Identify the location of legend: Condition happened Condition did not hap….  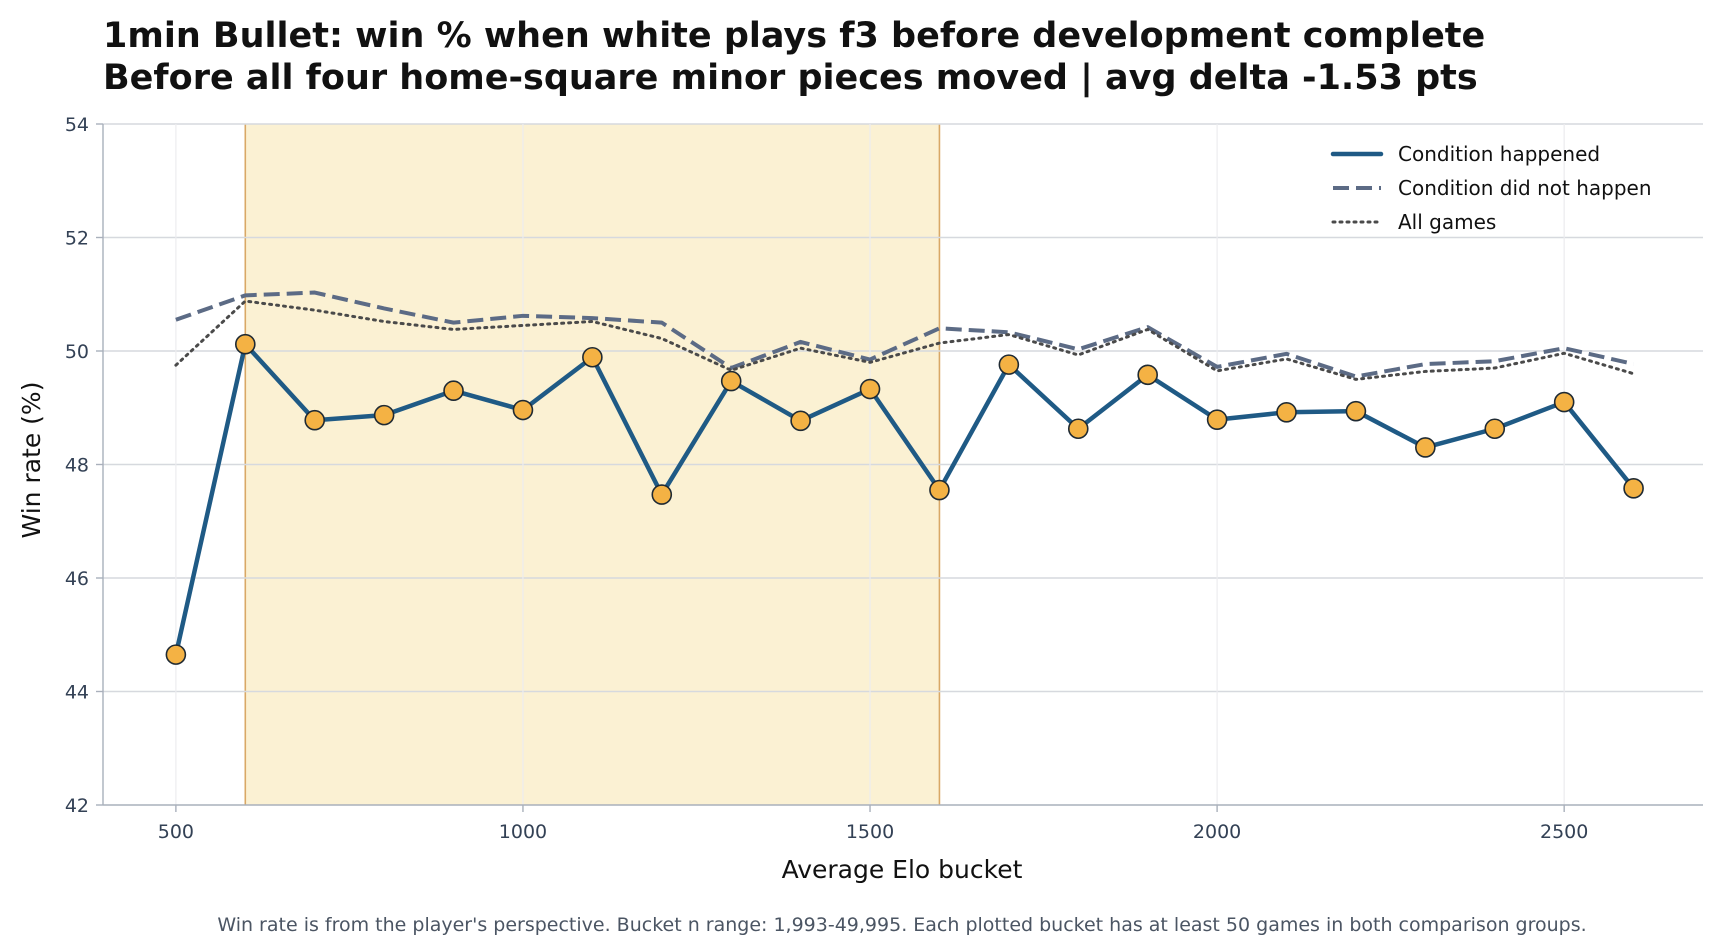
(1491, 188).